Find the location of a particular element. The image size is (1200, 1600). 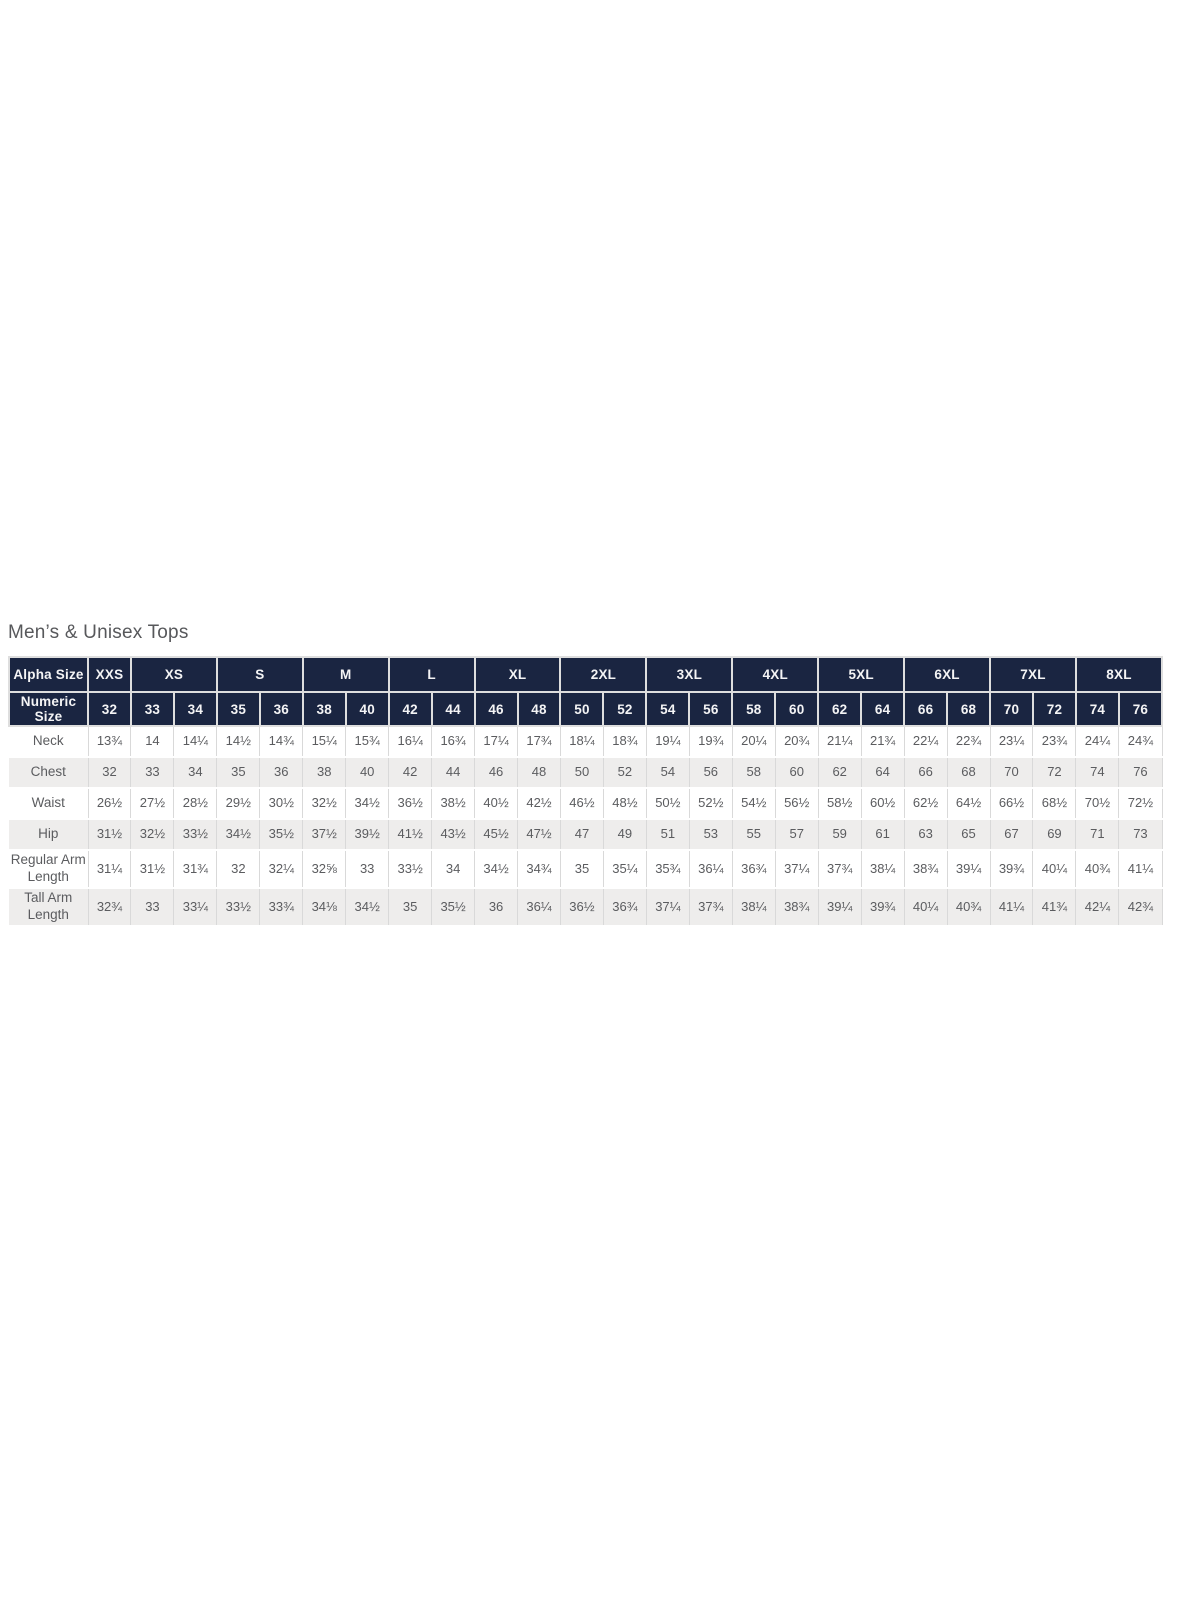

size-value-cell: 60½ is located at coordinates (882, 803).